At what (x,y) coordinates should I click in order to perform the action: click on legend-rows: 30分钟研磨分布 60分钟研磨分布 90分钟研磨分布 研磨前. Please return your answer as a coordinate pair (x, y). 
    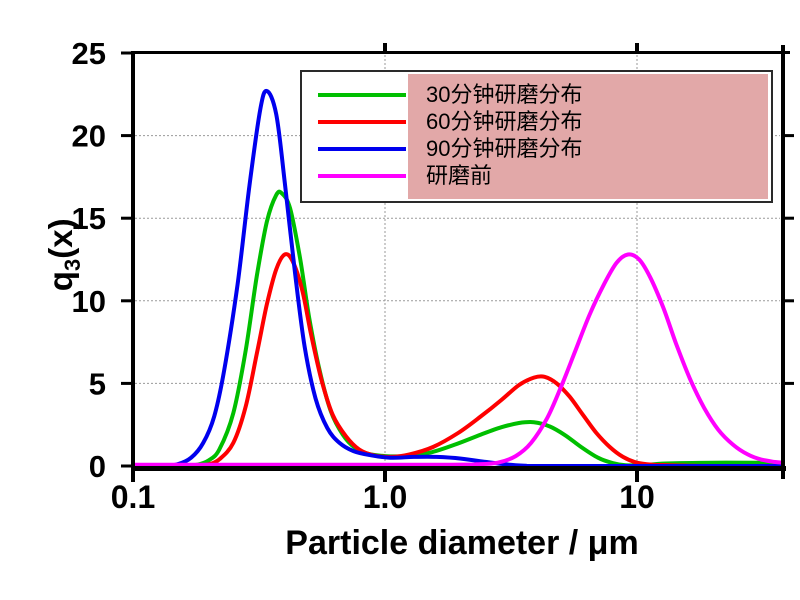
    Looking at the image, I should click on (536, 130).